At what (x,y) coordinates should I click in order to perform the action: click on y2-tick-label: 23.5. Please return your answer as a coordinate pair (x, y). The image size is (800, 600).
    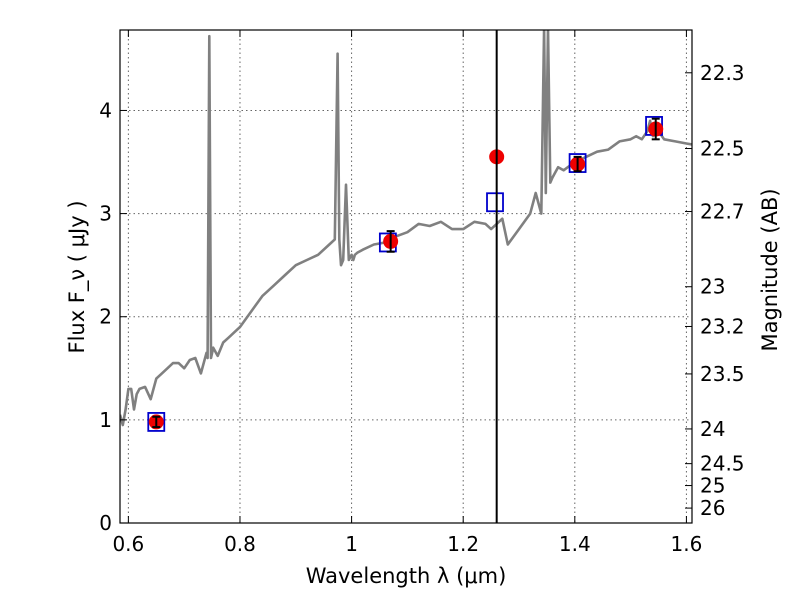
    Looking at the image, I should click on (722, 374).